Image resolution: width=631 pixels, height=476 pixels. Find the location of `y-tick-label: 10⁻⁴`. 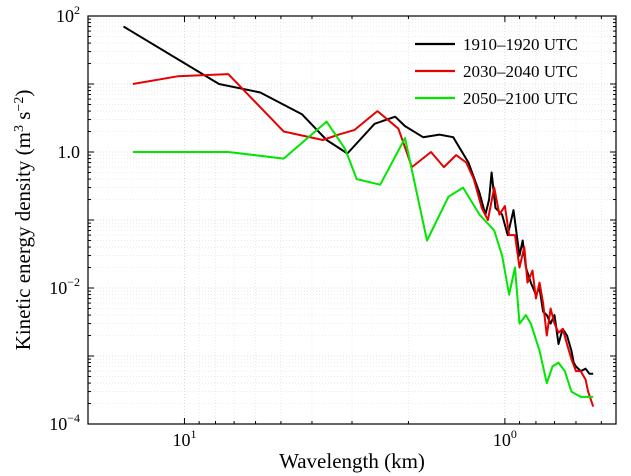

y-tick-label: 10⁻⁴ is located at coordinates (64, 422).